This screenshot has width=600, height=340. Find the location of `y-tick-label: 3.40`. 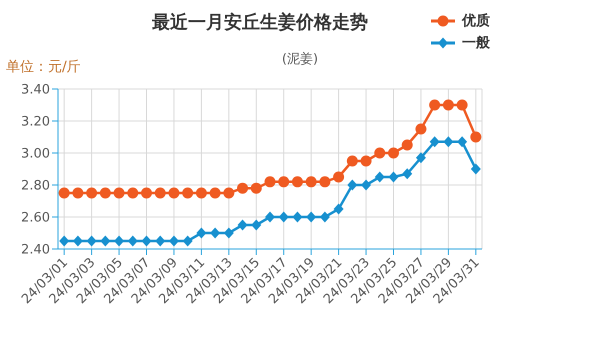

y-tick-label: 3.40 is located at coordinates (35, 90).